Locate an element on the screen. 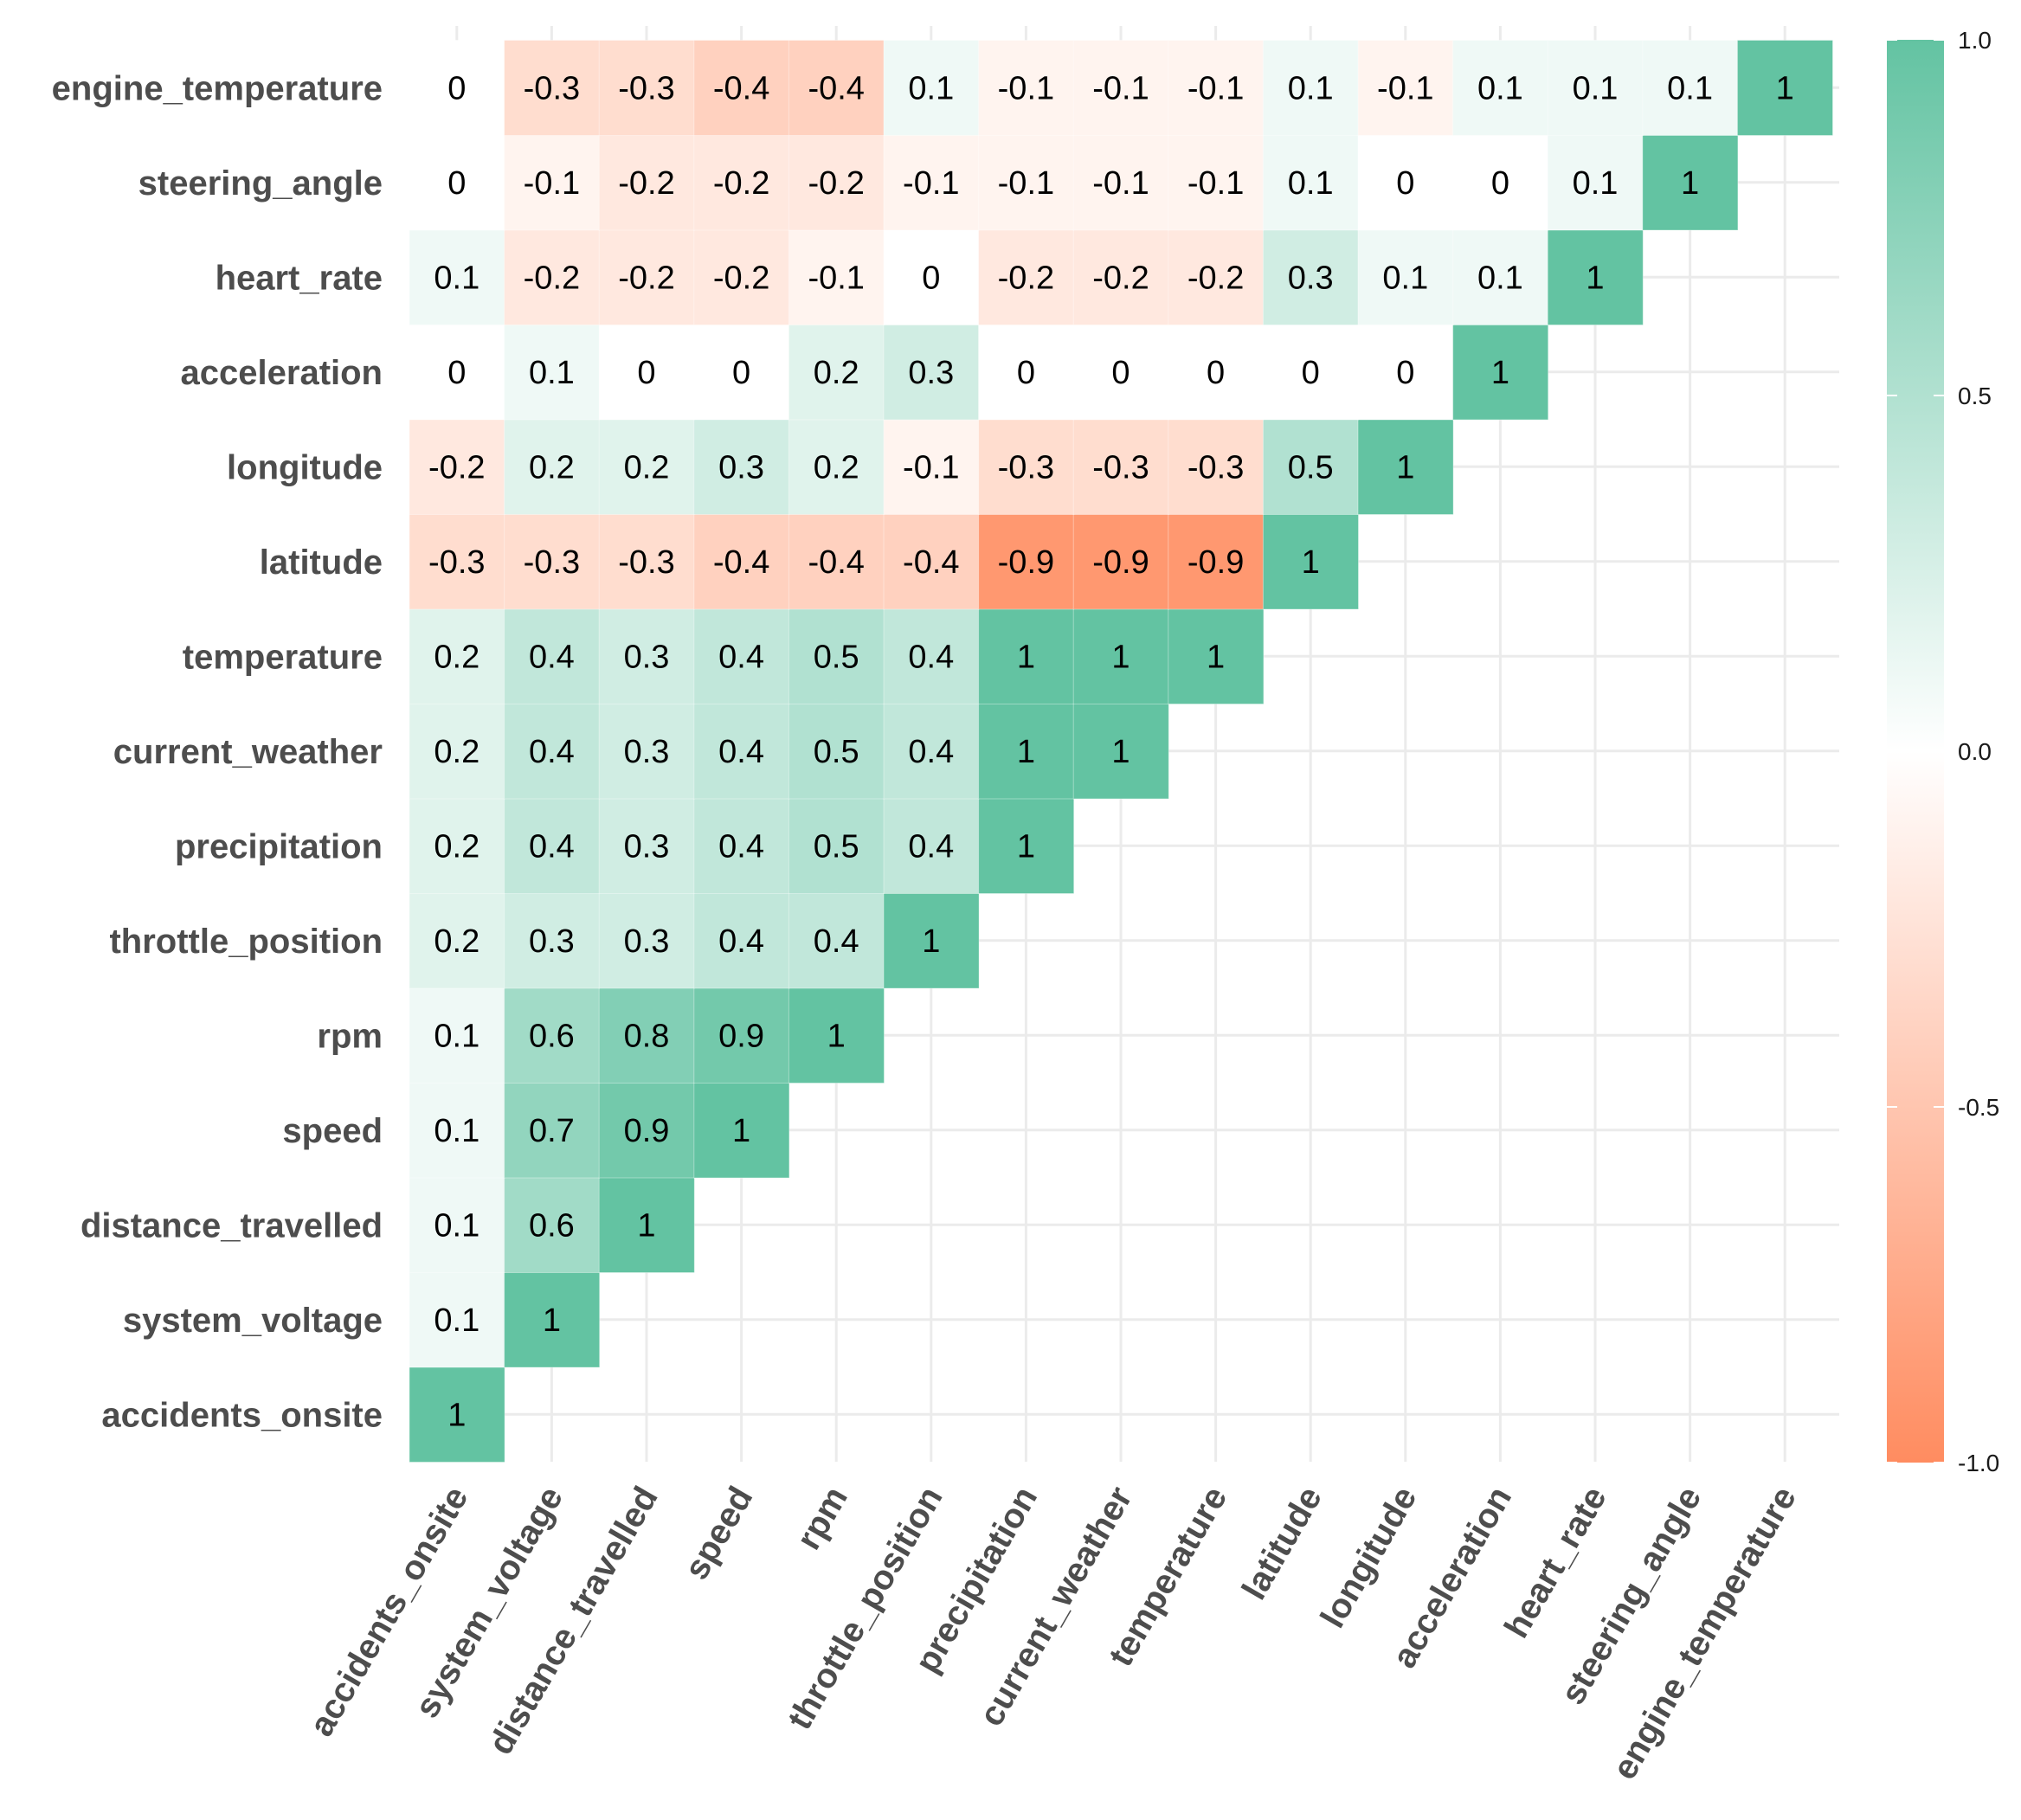 This screenshot has height=1820, width=2021. heatmap-cell-steering_angle-acceleration is located at coordinates (1500, 182).